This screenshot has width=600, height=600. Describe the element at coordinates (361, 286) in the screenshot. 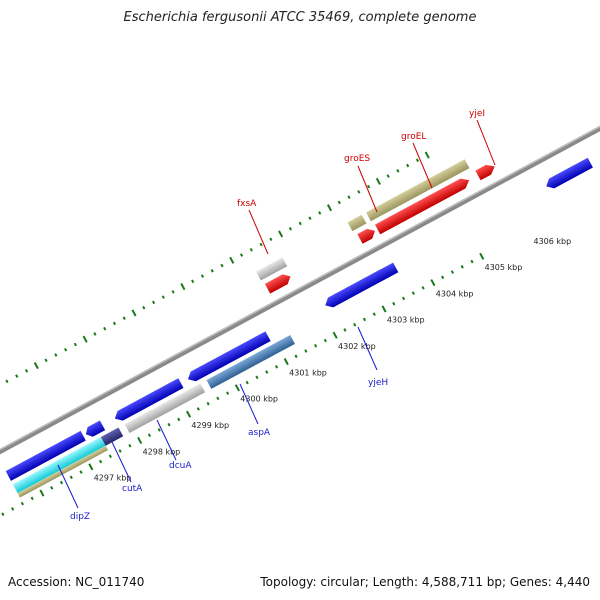

I see `gene-yjeH-arrow` at that location.